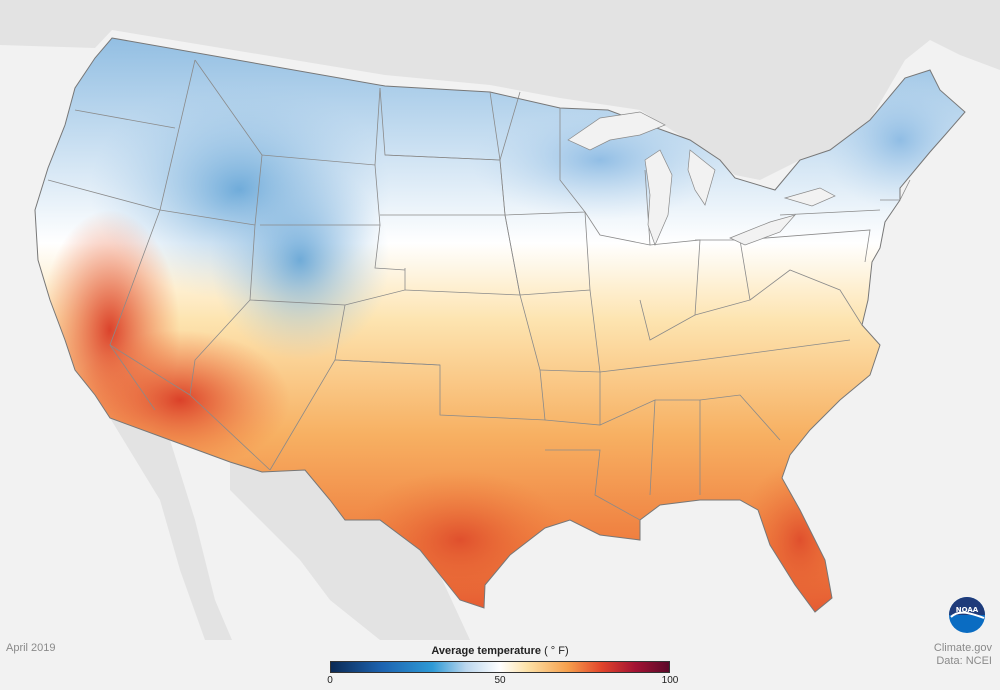  Describe the element at coordinates (486, 651) in the screenshot. I see `legend-title-text: Average temperature` at that location.